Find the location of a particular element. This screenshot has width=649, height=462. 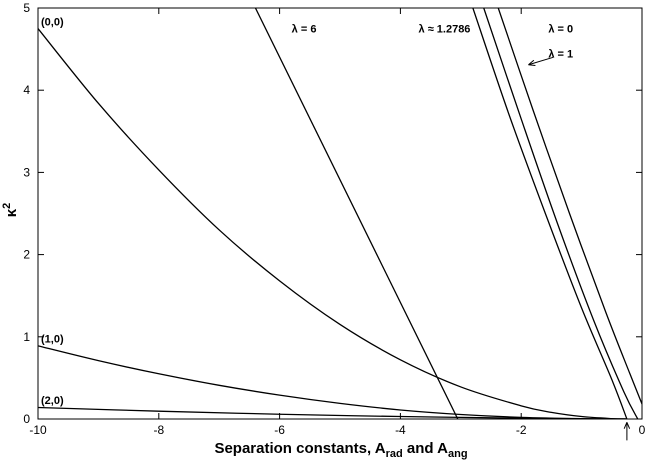

annotation-2: (2,0) is located at coordinates (52, 401).